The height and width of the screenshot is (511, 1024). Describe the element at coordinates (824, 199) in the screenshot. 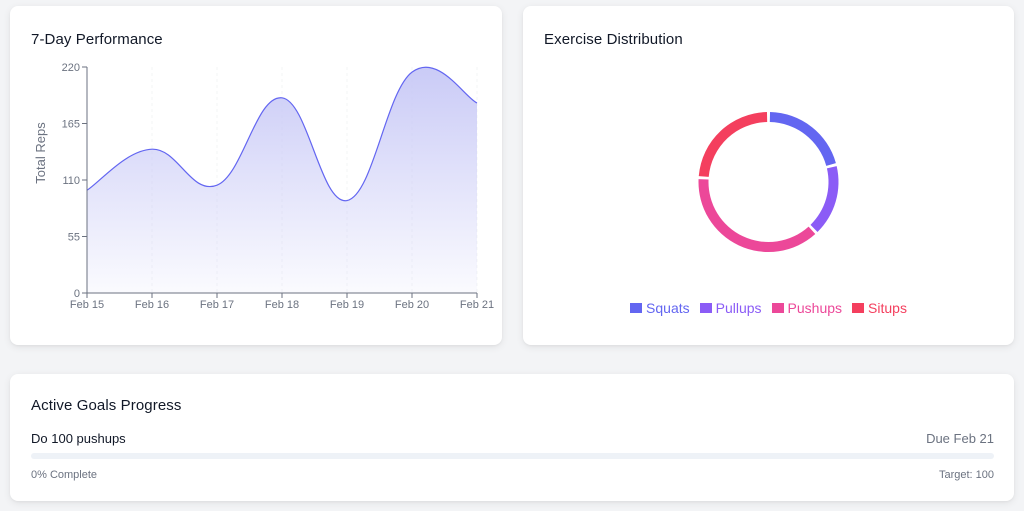

I see `donut-slice-pullups` at that location.